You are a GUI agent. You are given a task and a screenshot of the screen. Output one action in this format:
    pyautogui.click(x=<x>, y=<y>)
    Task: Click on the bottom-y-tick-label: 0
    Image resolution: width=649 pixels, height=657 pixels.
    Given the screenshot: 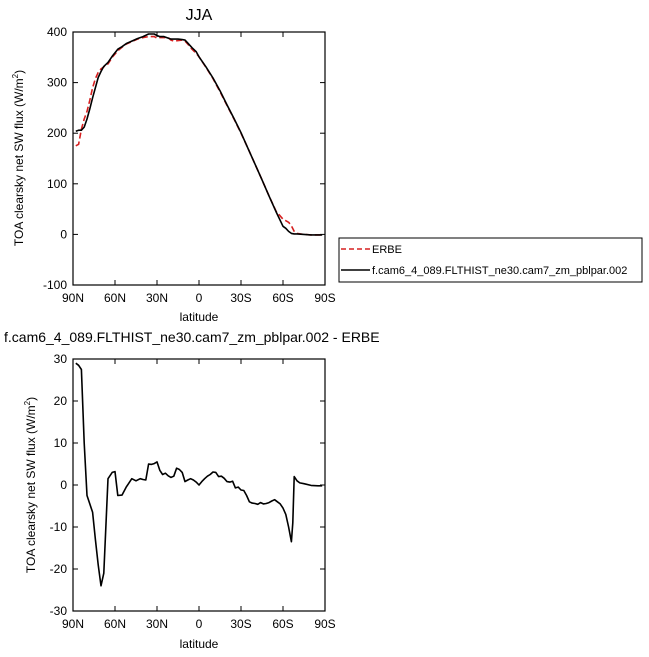 What is the action you would take?
    pyautogui.click(x=63, y=485)
    